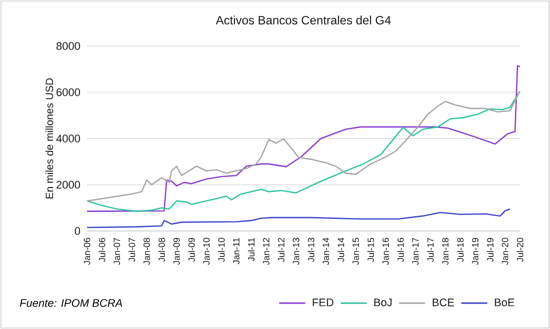 This screenshot has width=550, height=329. What do you see at coordinates (236, 251) in the screenshot?
I see `x-tick-label: Jan-11` at bounding box center [236, 251].